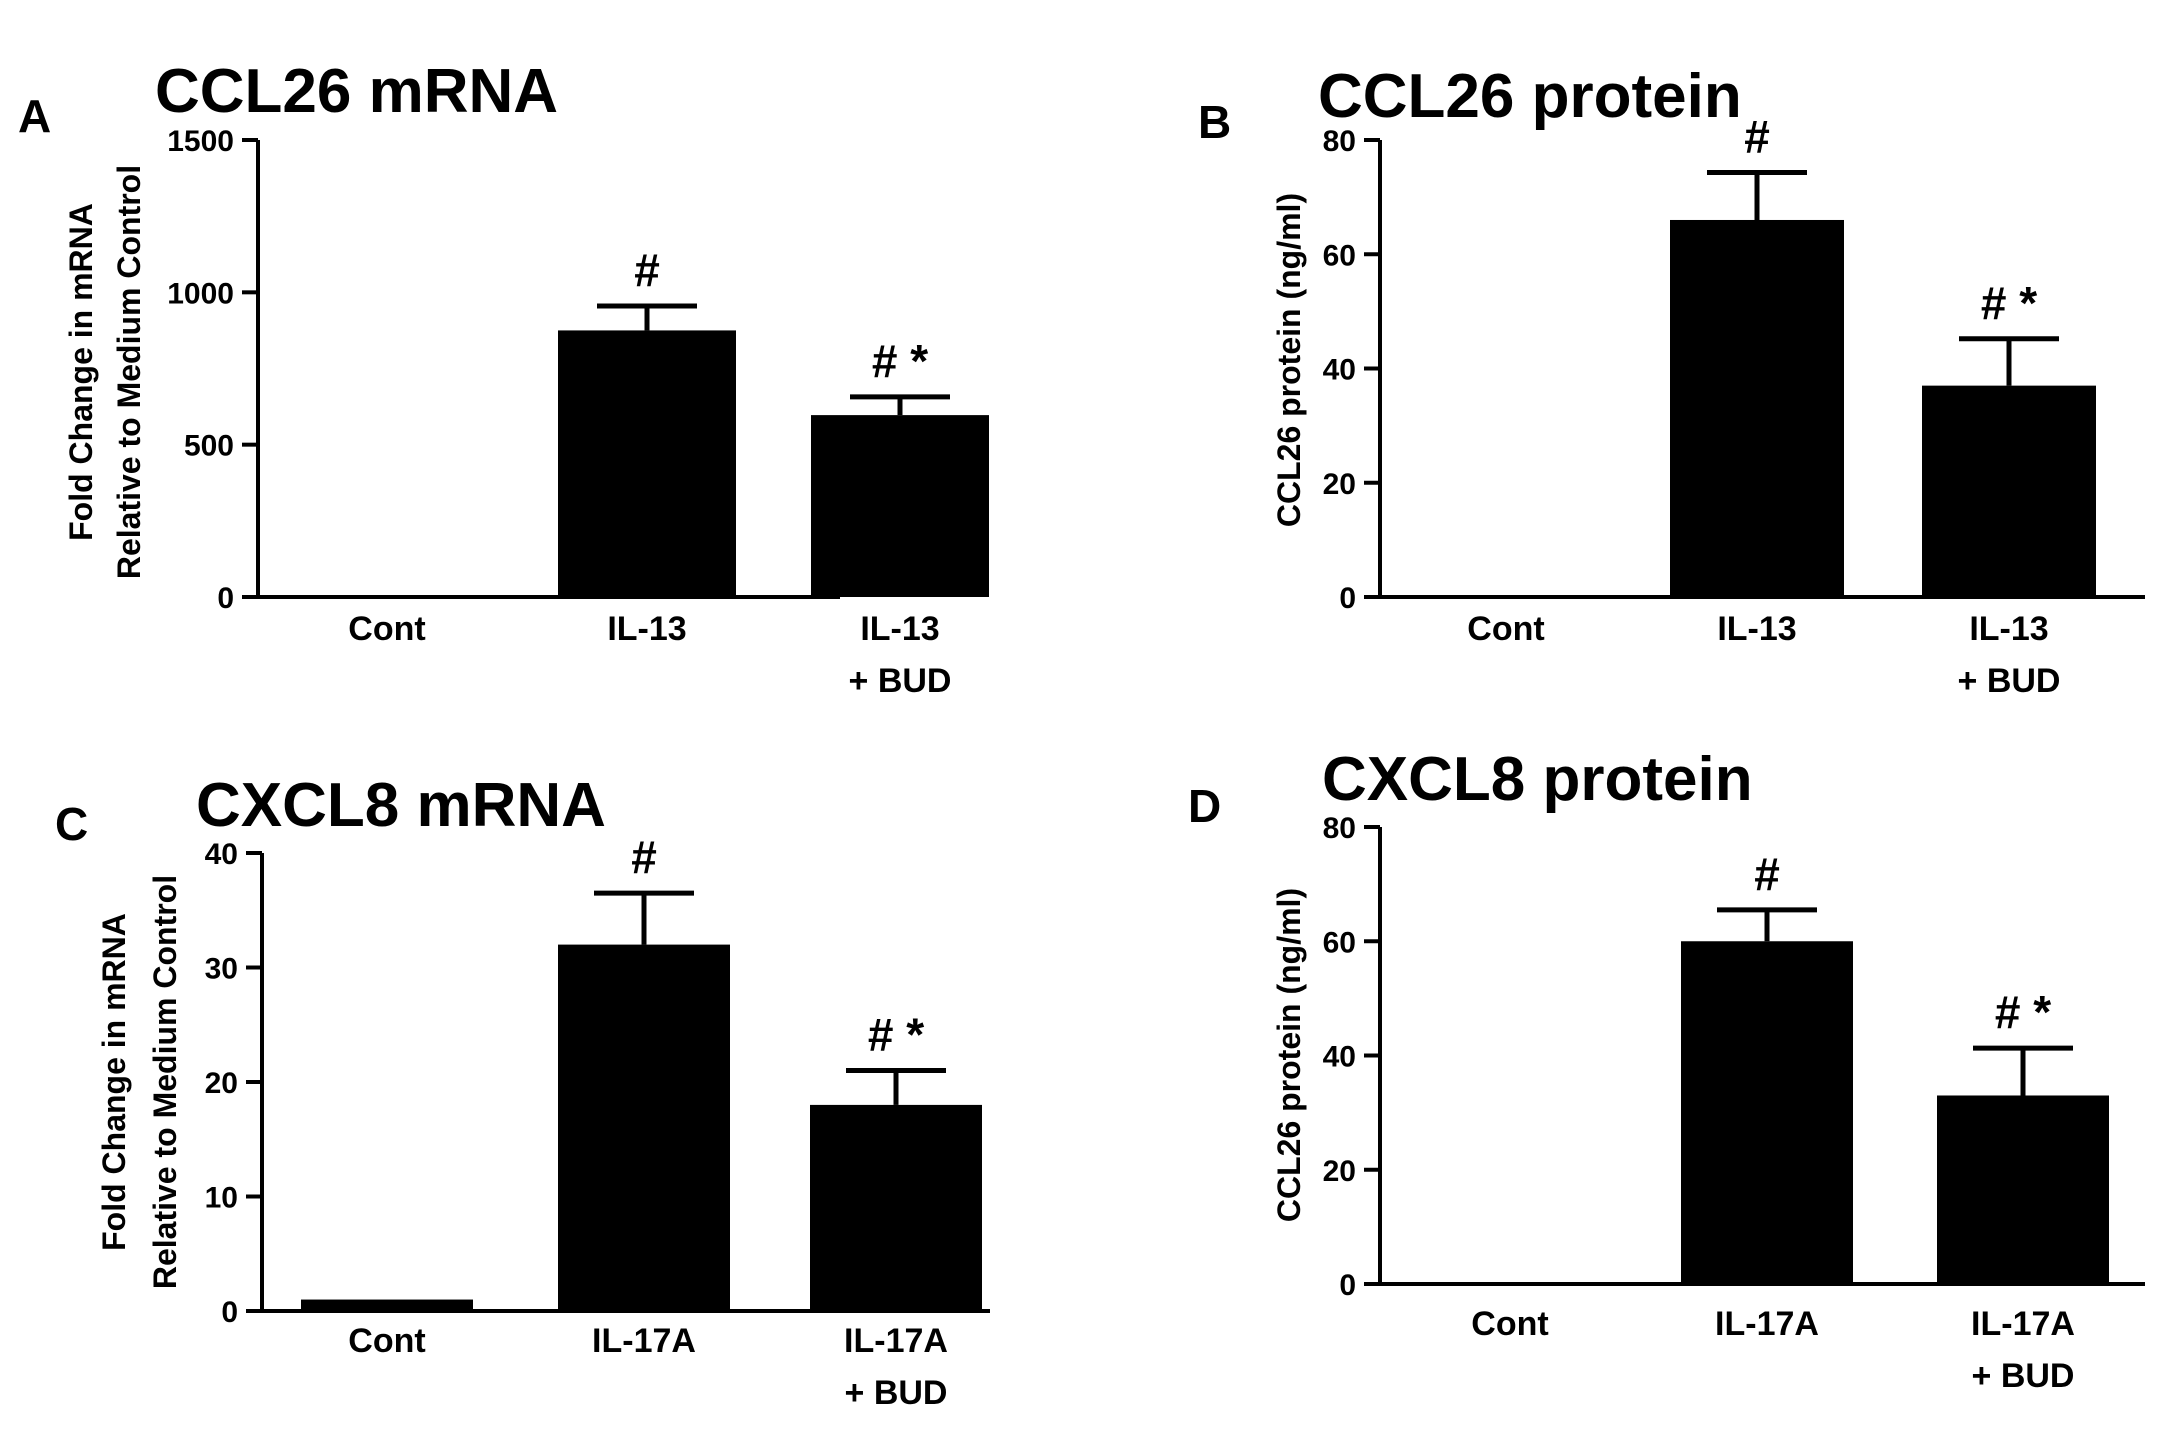 The image size is (2183, 1437). What do you see at coordinates (1530, 96) in the screenshot?
I see `chart-title: CCL26 protein` at bounding box center [1530, 96].